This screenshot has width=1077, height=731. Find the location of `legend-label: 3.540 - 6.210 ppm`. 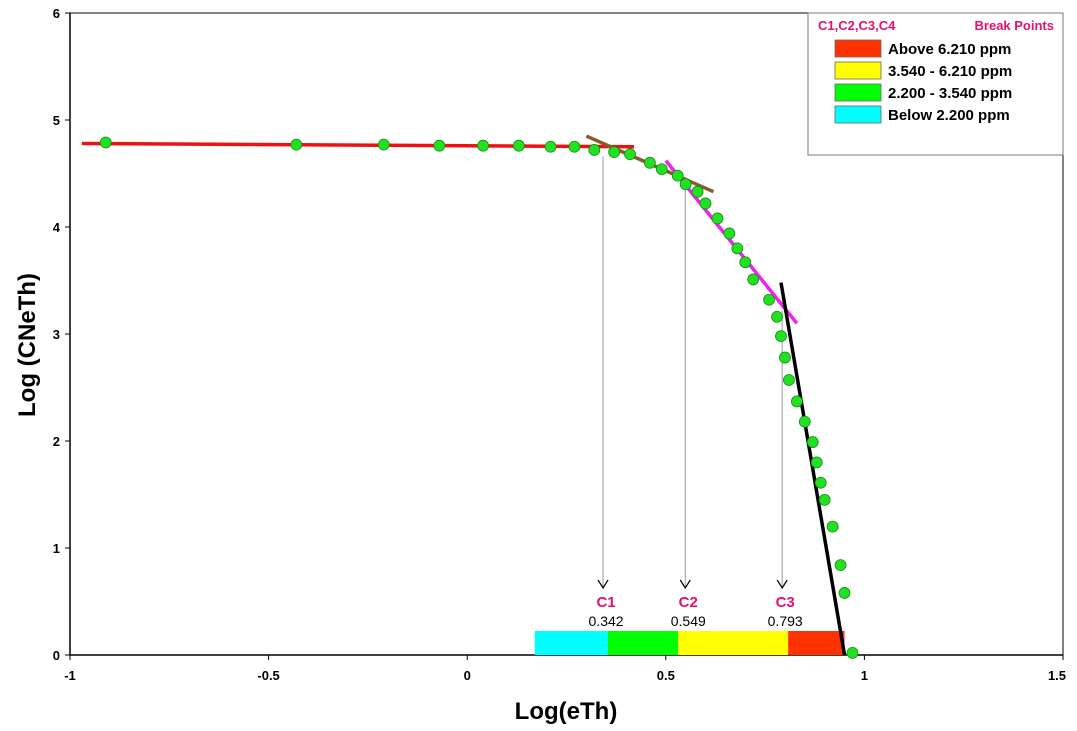

legend-label: 3.540 - 6.210 ppm is located at coordinates (950, 71).